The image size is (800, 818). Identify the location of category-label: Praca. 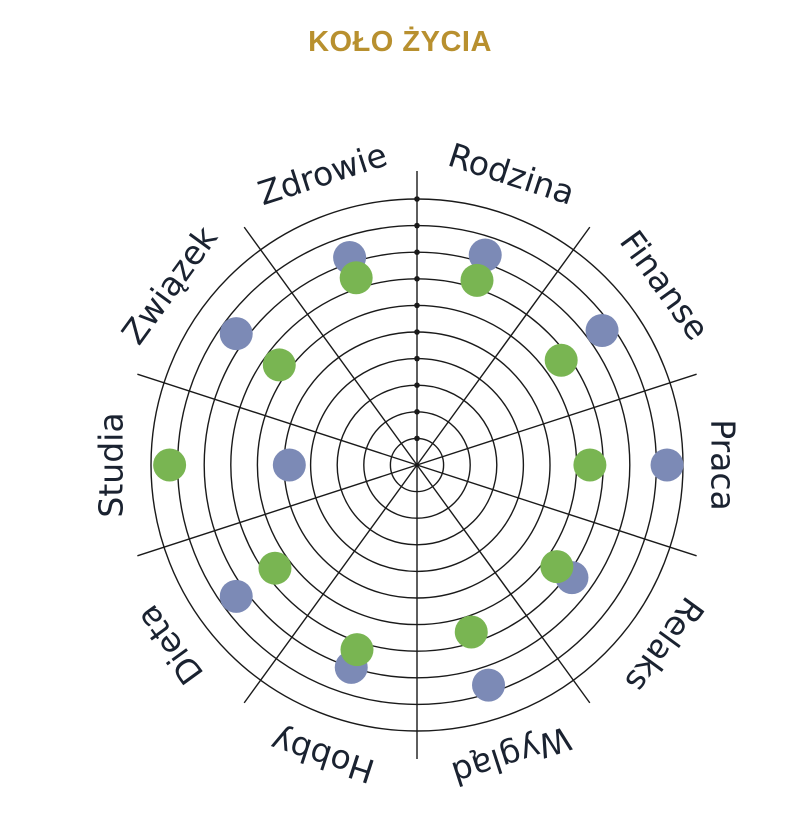
(723, 464).